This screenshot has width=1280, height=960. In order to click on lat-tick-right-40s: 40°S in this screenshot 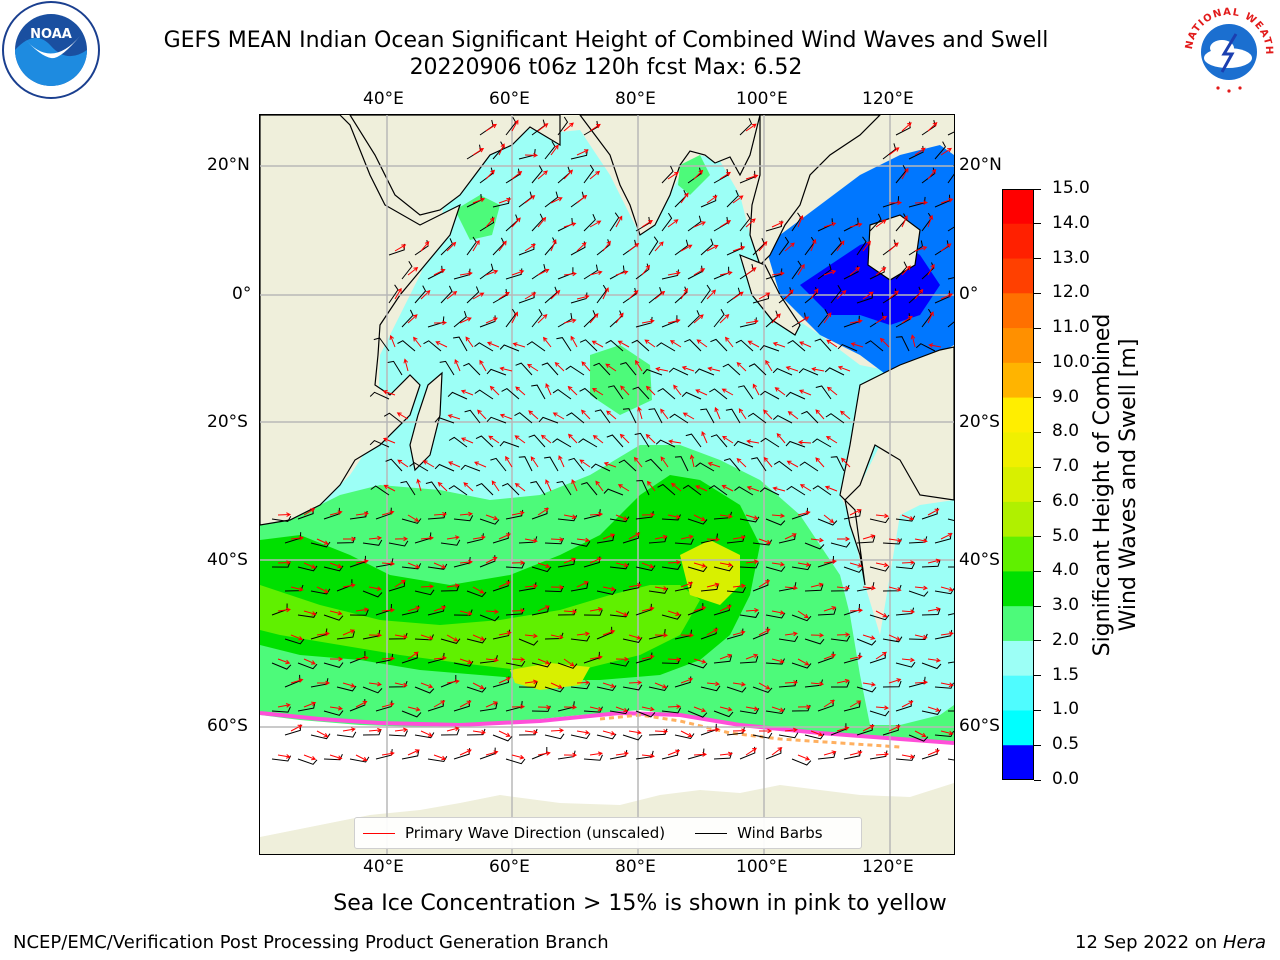, I will do `click(979, 560)`.